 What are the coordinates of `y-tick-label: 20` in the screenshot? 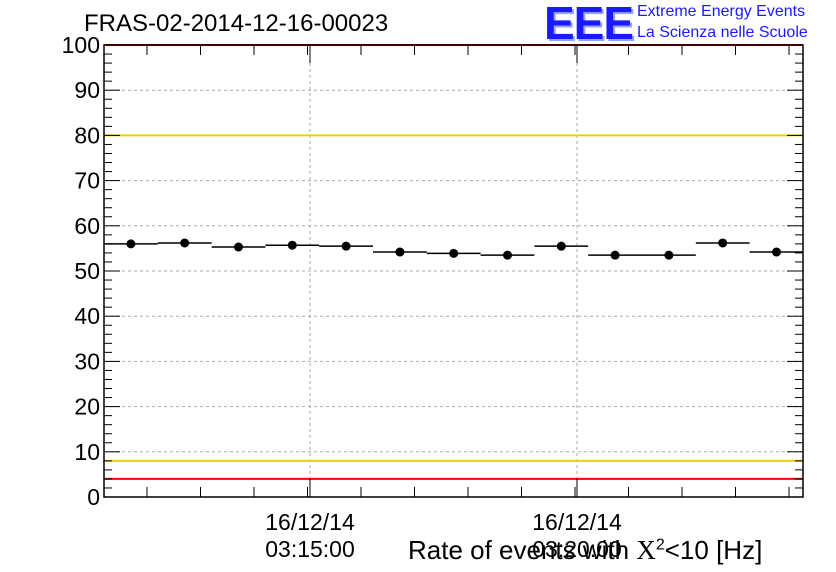 It's located at (87, 407).